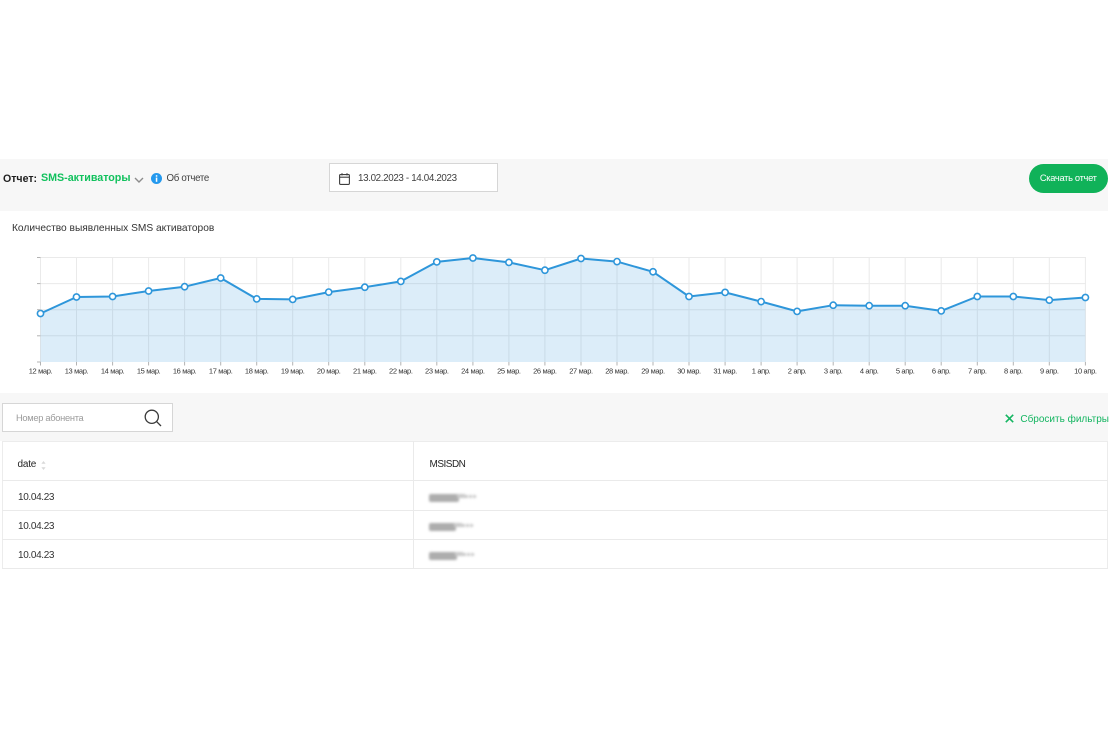 This screenshot has width=1110, height=740. Describe the element at coordinates (509, 371) in the screenshot. I see `svg-text: 25 мар.` at that location.